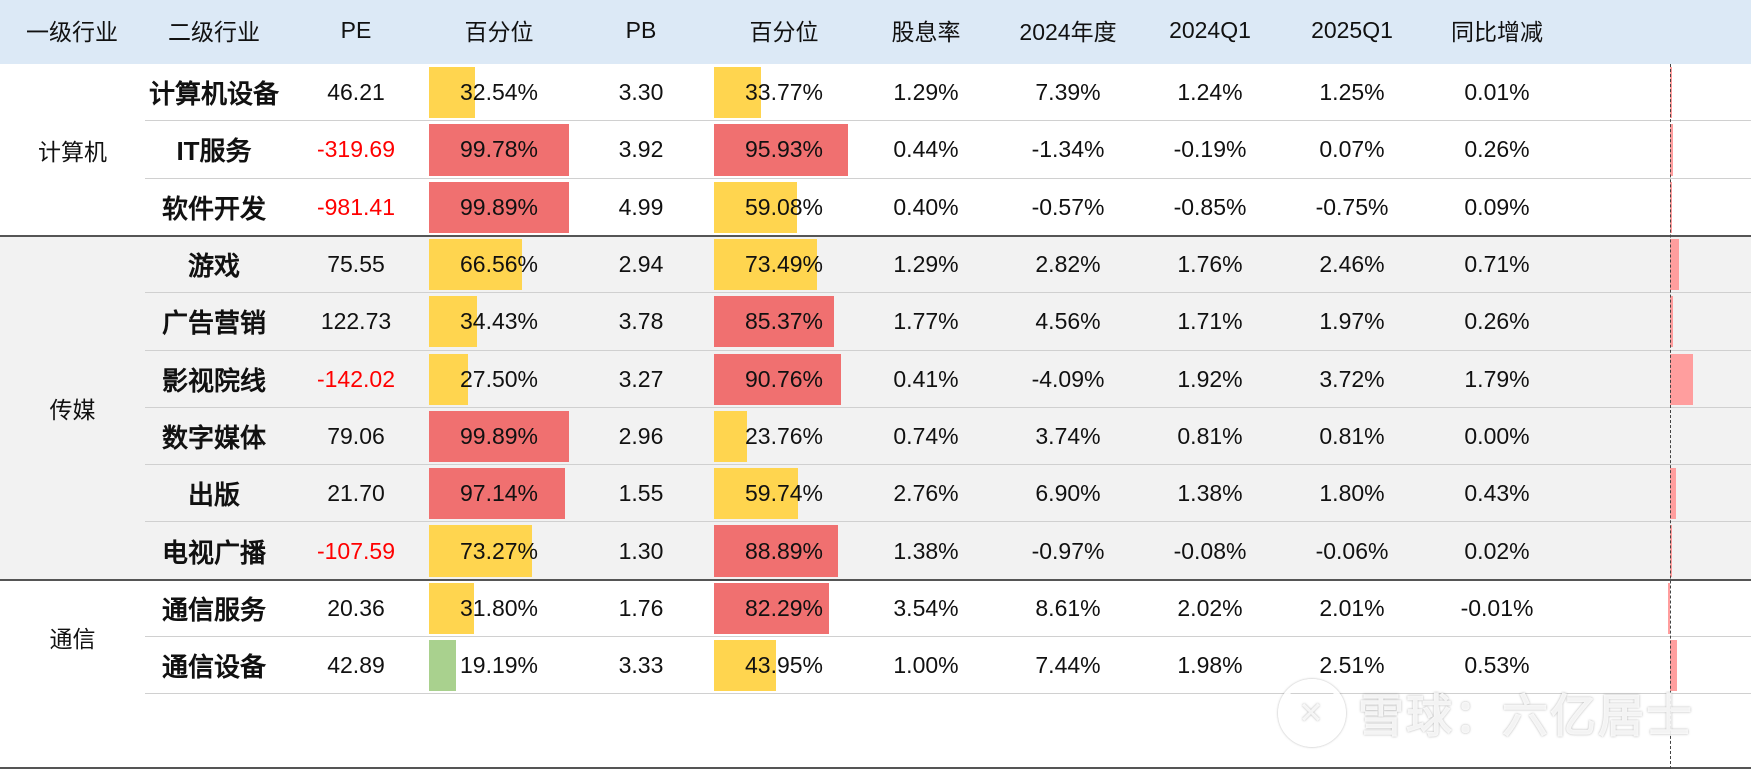  What do you see at coordinates (875, 32) in the screenshot?
I see `table-header` at bounding box center [875, 32].